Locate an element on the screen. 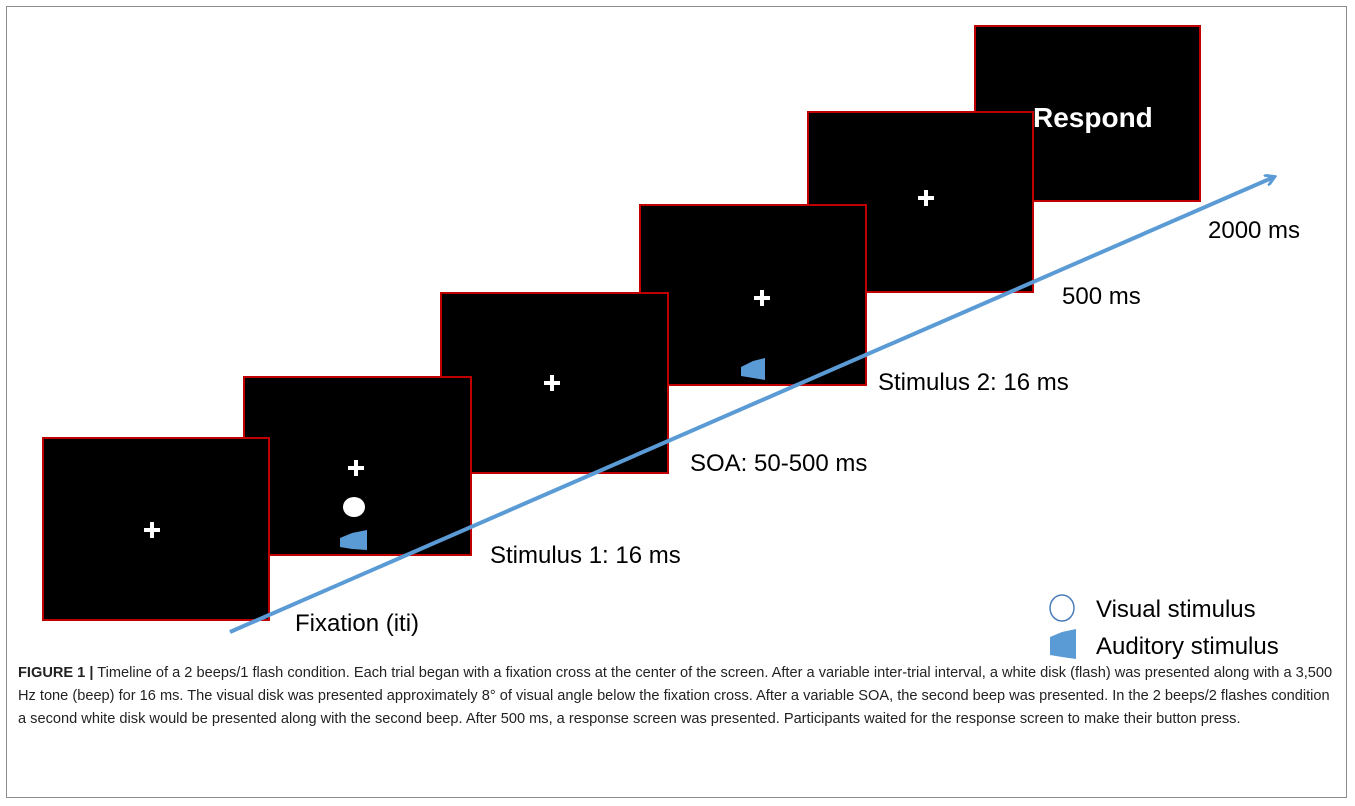  figure-label: FIGURE 1 | is located at coordinates (56, 673).